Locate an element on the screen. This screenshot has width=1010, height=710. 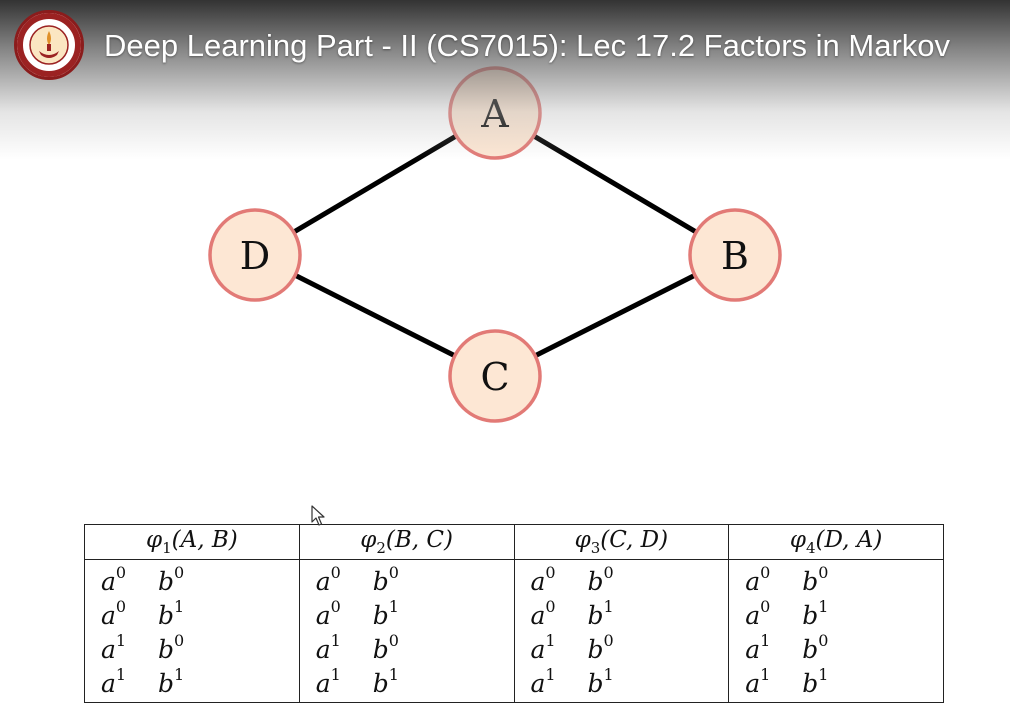
factor-header-row: φ1(A, B) φ2(B, C) φ3(C, D) φ4(D, A) is located at coordinates (514, 542).